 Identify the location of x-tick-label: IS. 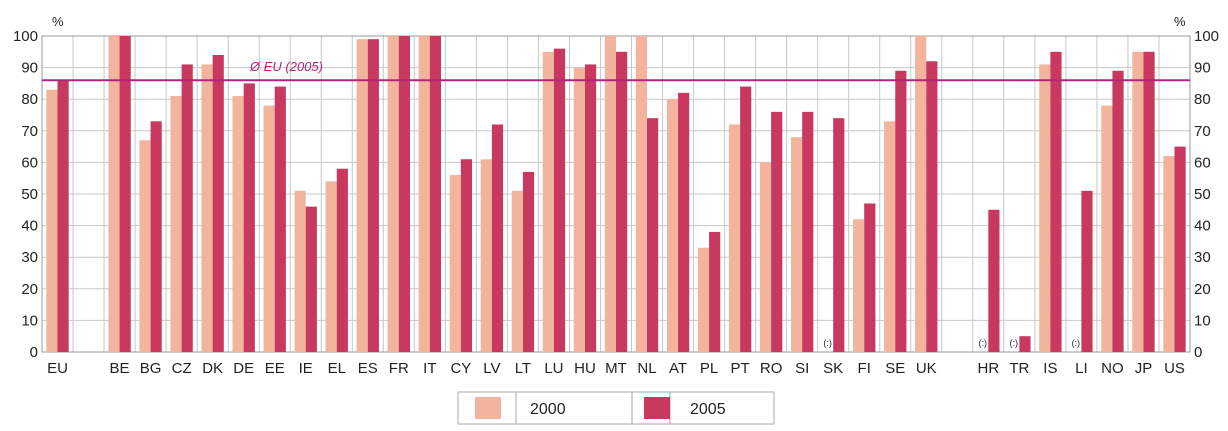
(1050, 368).